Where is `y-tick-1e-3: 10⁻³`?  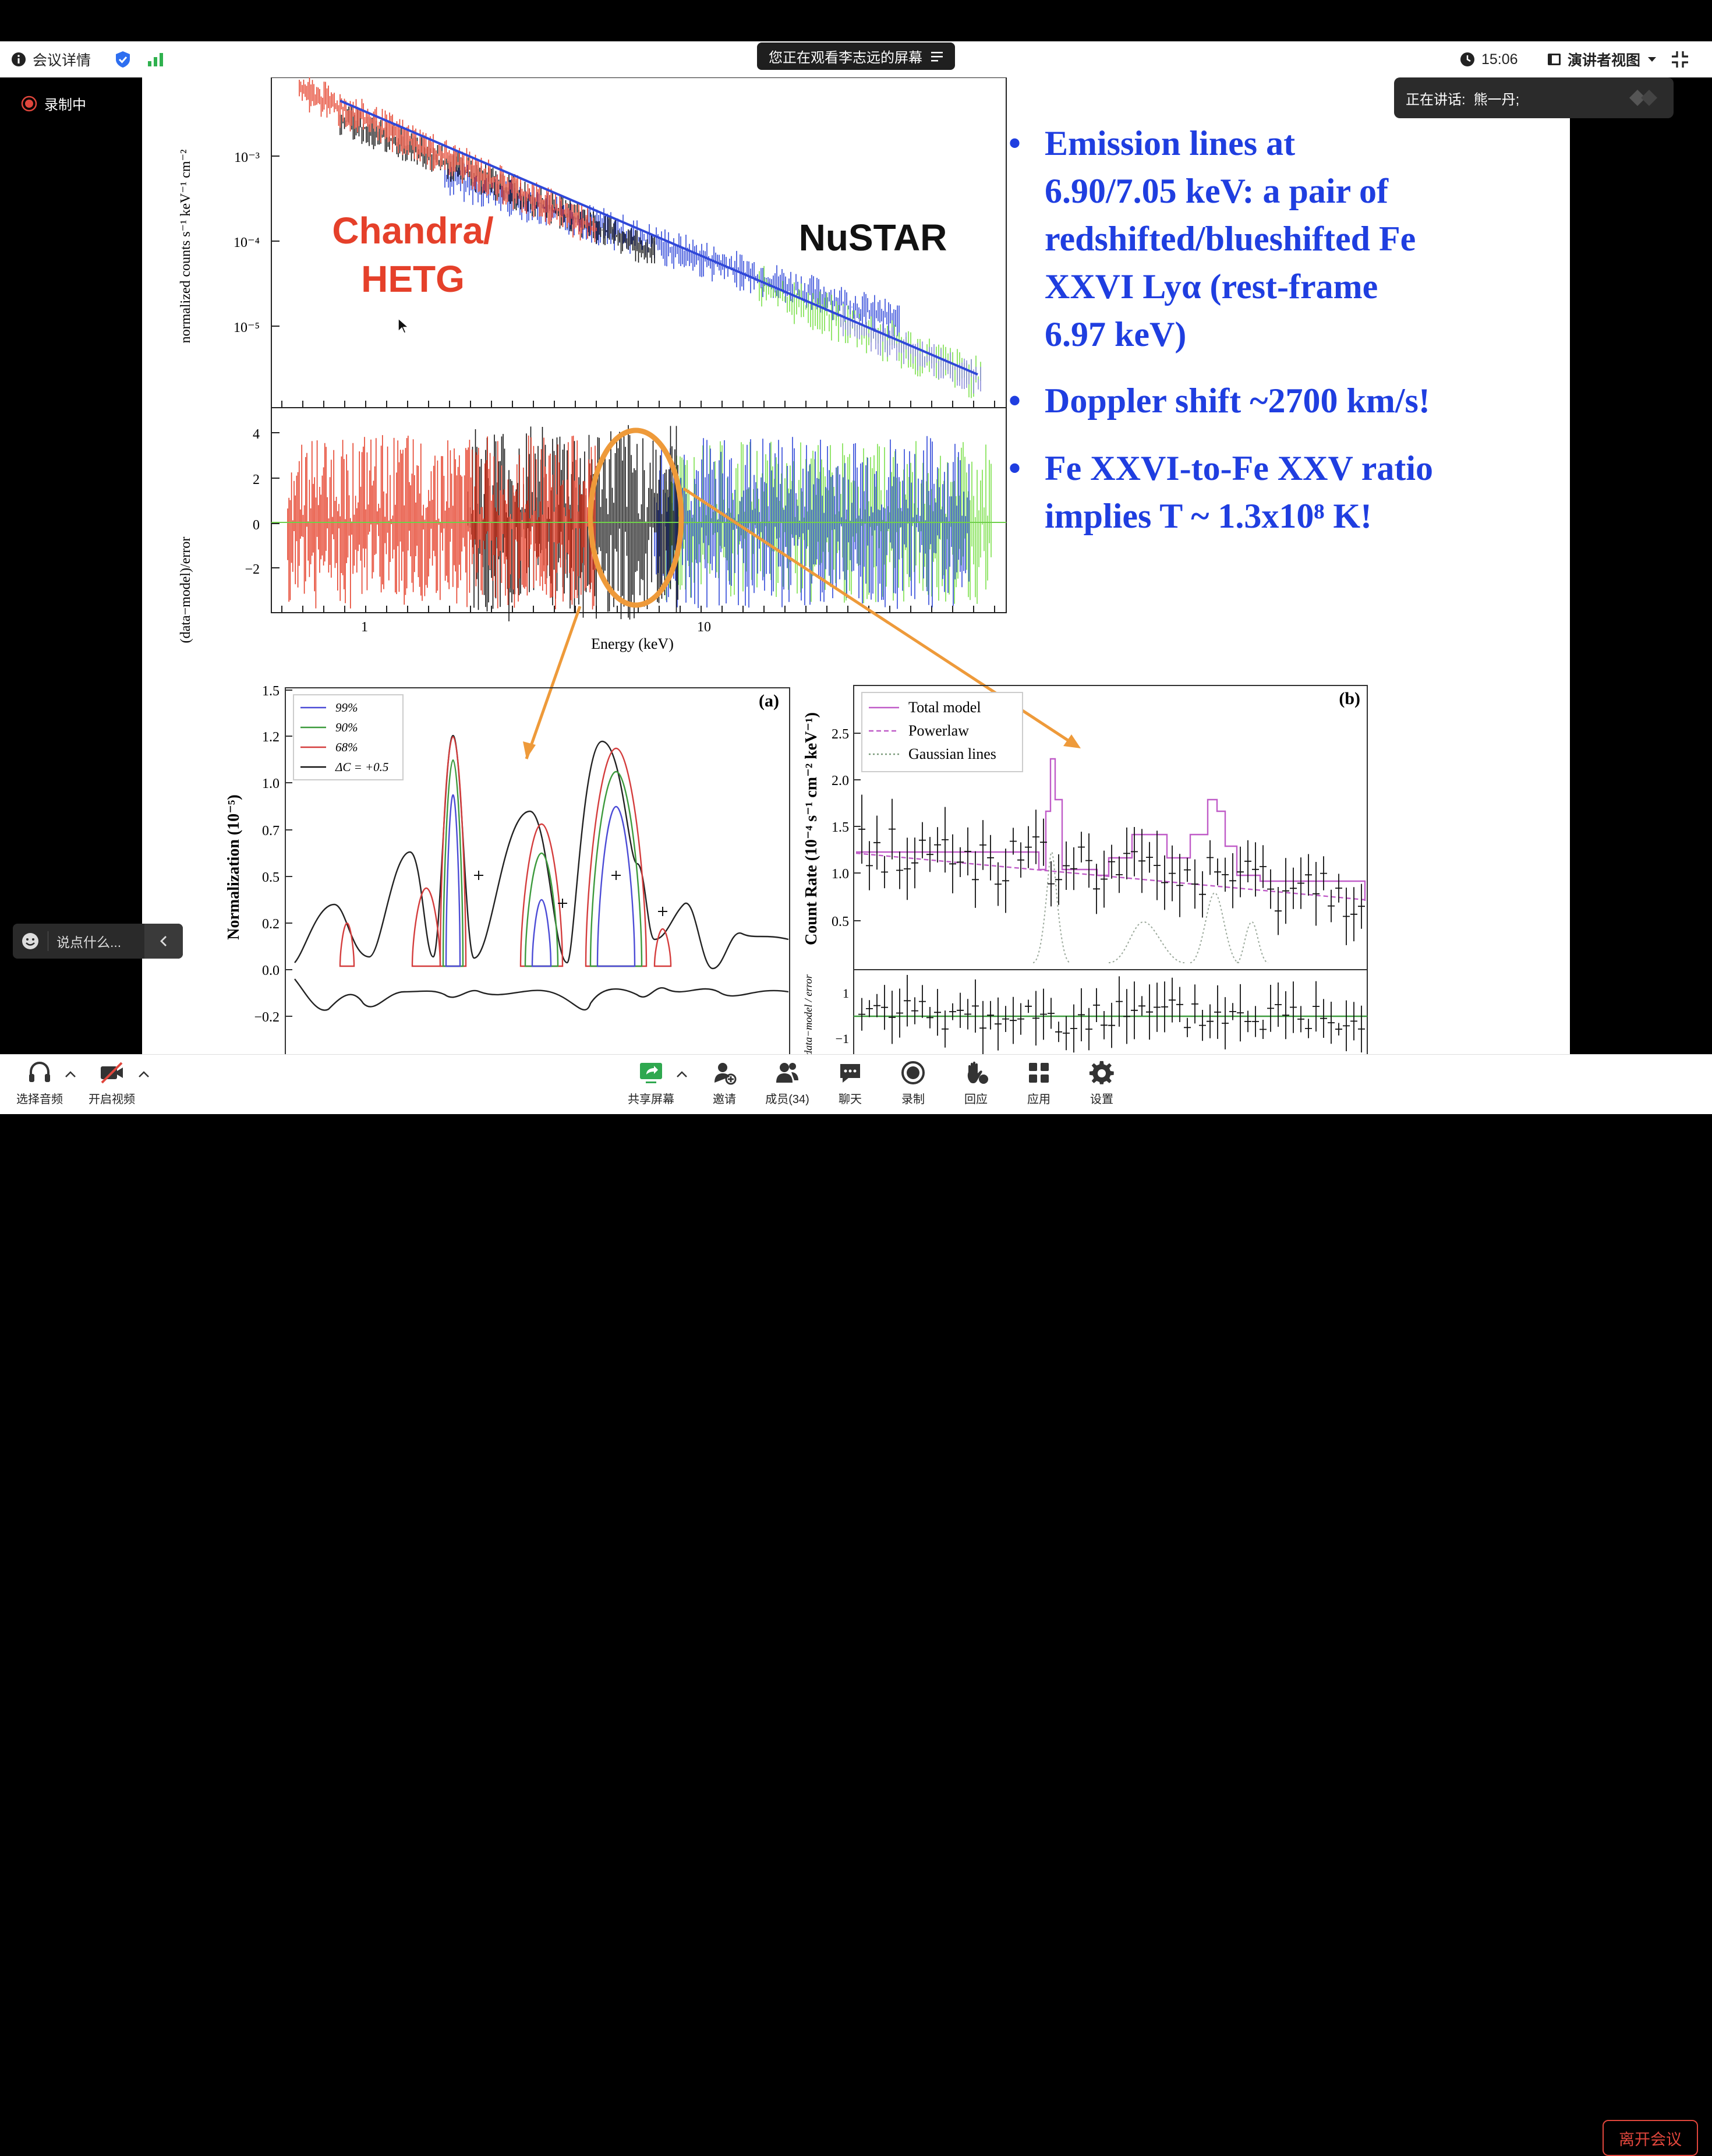
y-tick-1e-3: 10⁻³ is located at coordinates (247, 157).